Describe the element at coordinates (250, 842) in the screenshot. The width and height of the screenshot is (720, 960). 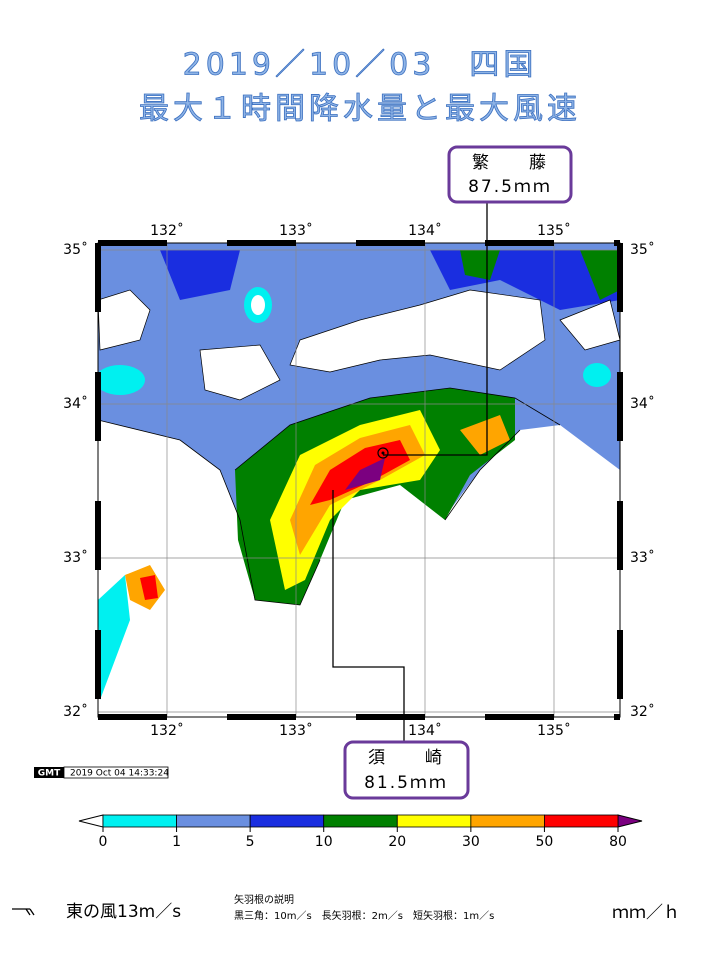
I see `colorbar-label: 5` at that location.